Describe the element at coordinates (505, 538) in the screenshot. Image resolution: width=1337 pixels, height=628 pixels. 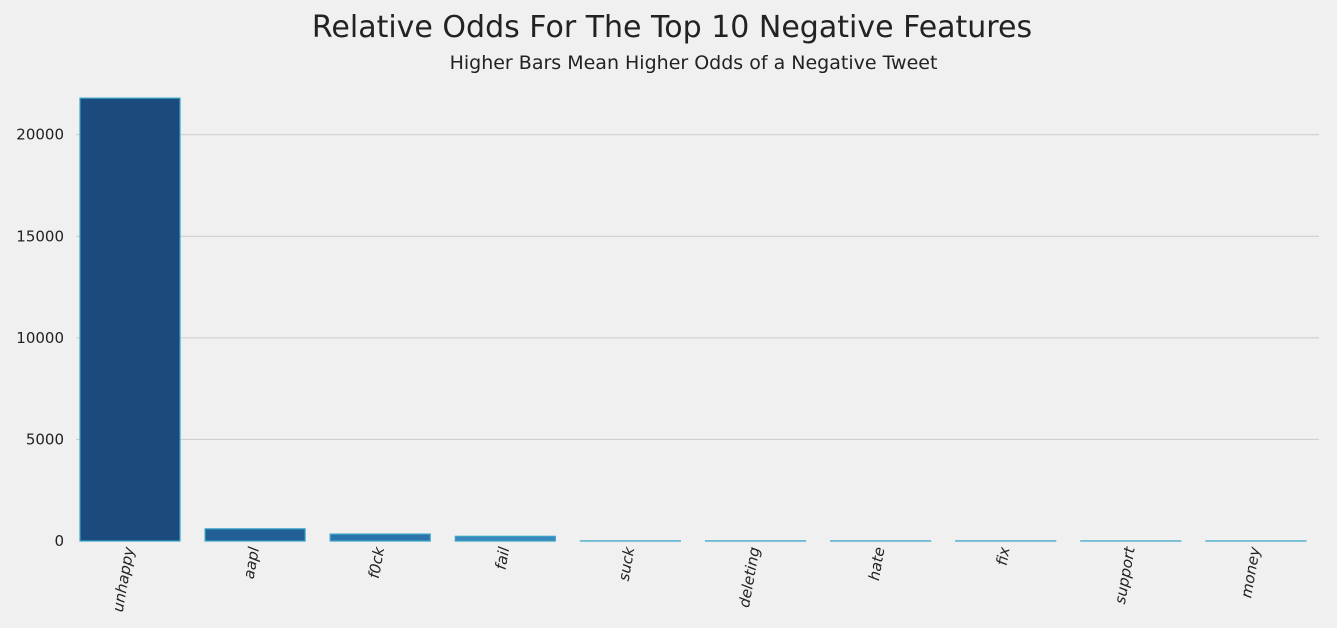
I see `bar-fail` at that location.